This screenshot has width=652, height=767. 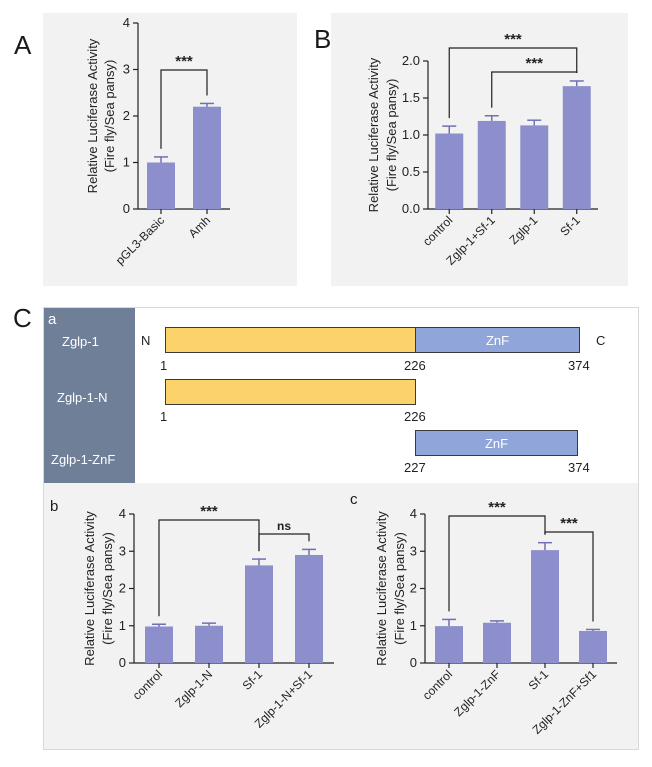 What do you see at coordinates (82, 397) in the screenshot?
I see `construct-label-zglp1-n: Zglp-1-N` at bounding box center [82, 397].